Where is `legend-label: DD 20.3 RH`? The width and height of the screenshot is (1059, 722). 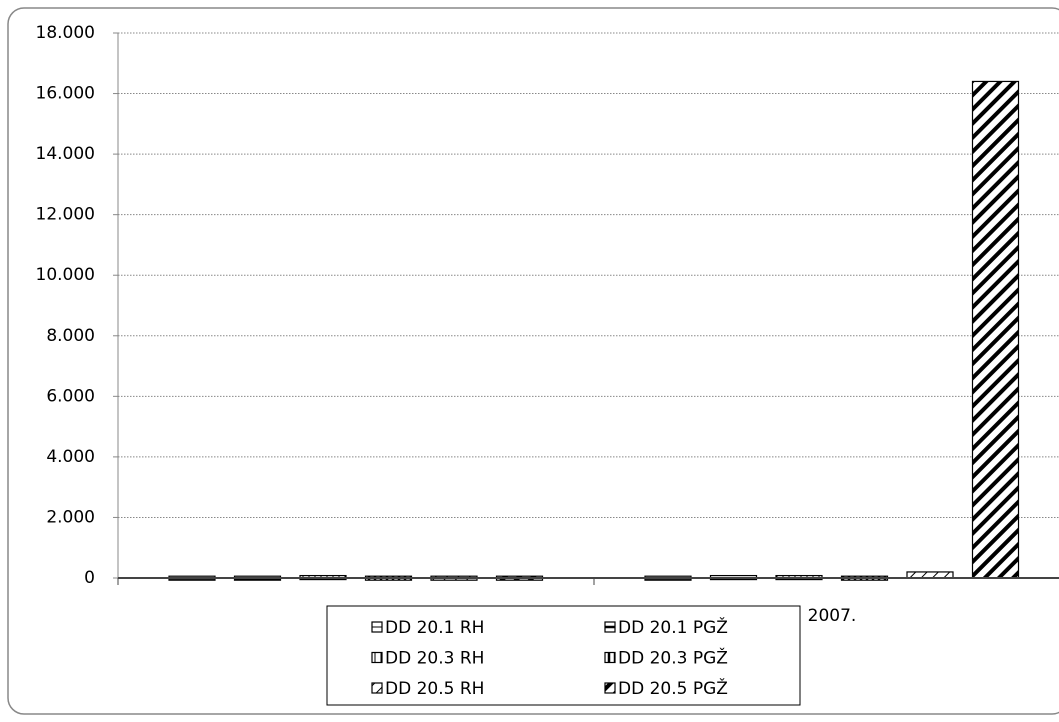 legend-label: DD 20.3 RH is located at coordinates (434, 659).